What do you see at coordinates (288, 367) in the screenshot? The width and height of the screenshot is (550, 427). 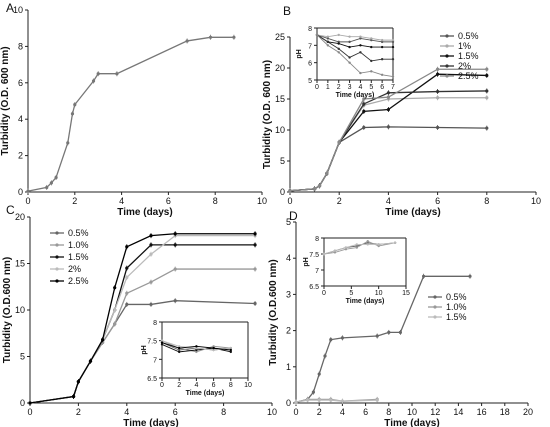 I see `y-tick-label: 1` at bounding box center [288, 367].